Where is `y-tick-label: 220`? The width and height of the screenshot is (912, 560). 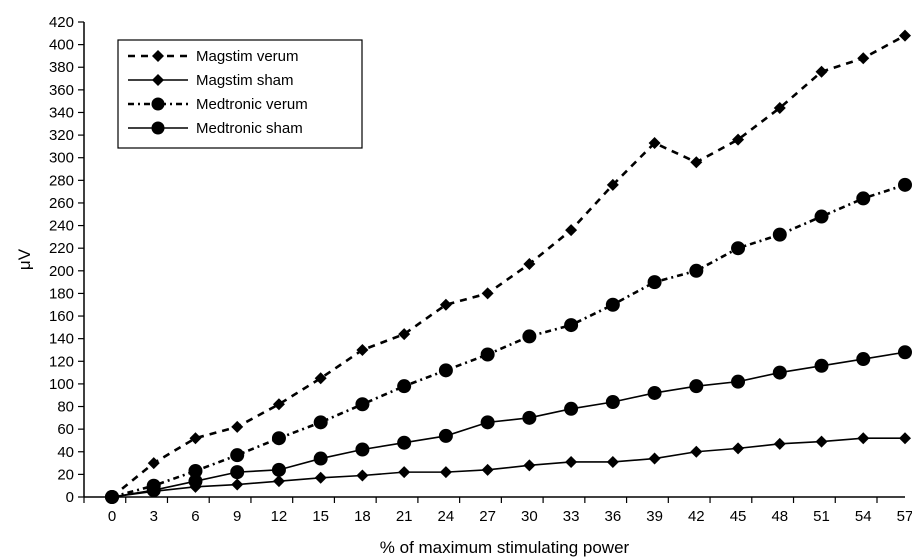 y-tick-label: 220 is located at coordinates (61, 248).